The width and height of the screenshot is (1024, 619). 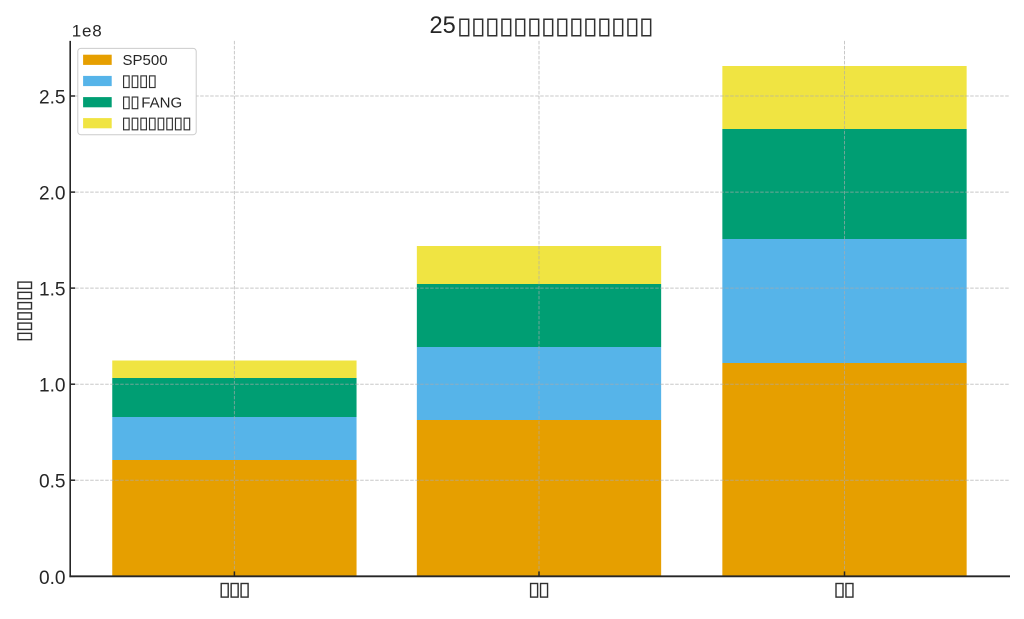 What do you see at coordinates (52, 194) in the screenshot?
I see `svg-text: 2.0` at bounding box center [52, 194].